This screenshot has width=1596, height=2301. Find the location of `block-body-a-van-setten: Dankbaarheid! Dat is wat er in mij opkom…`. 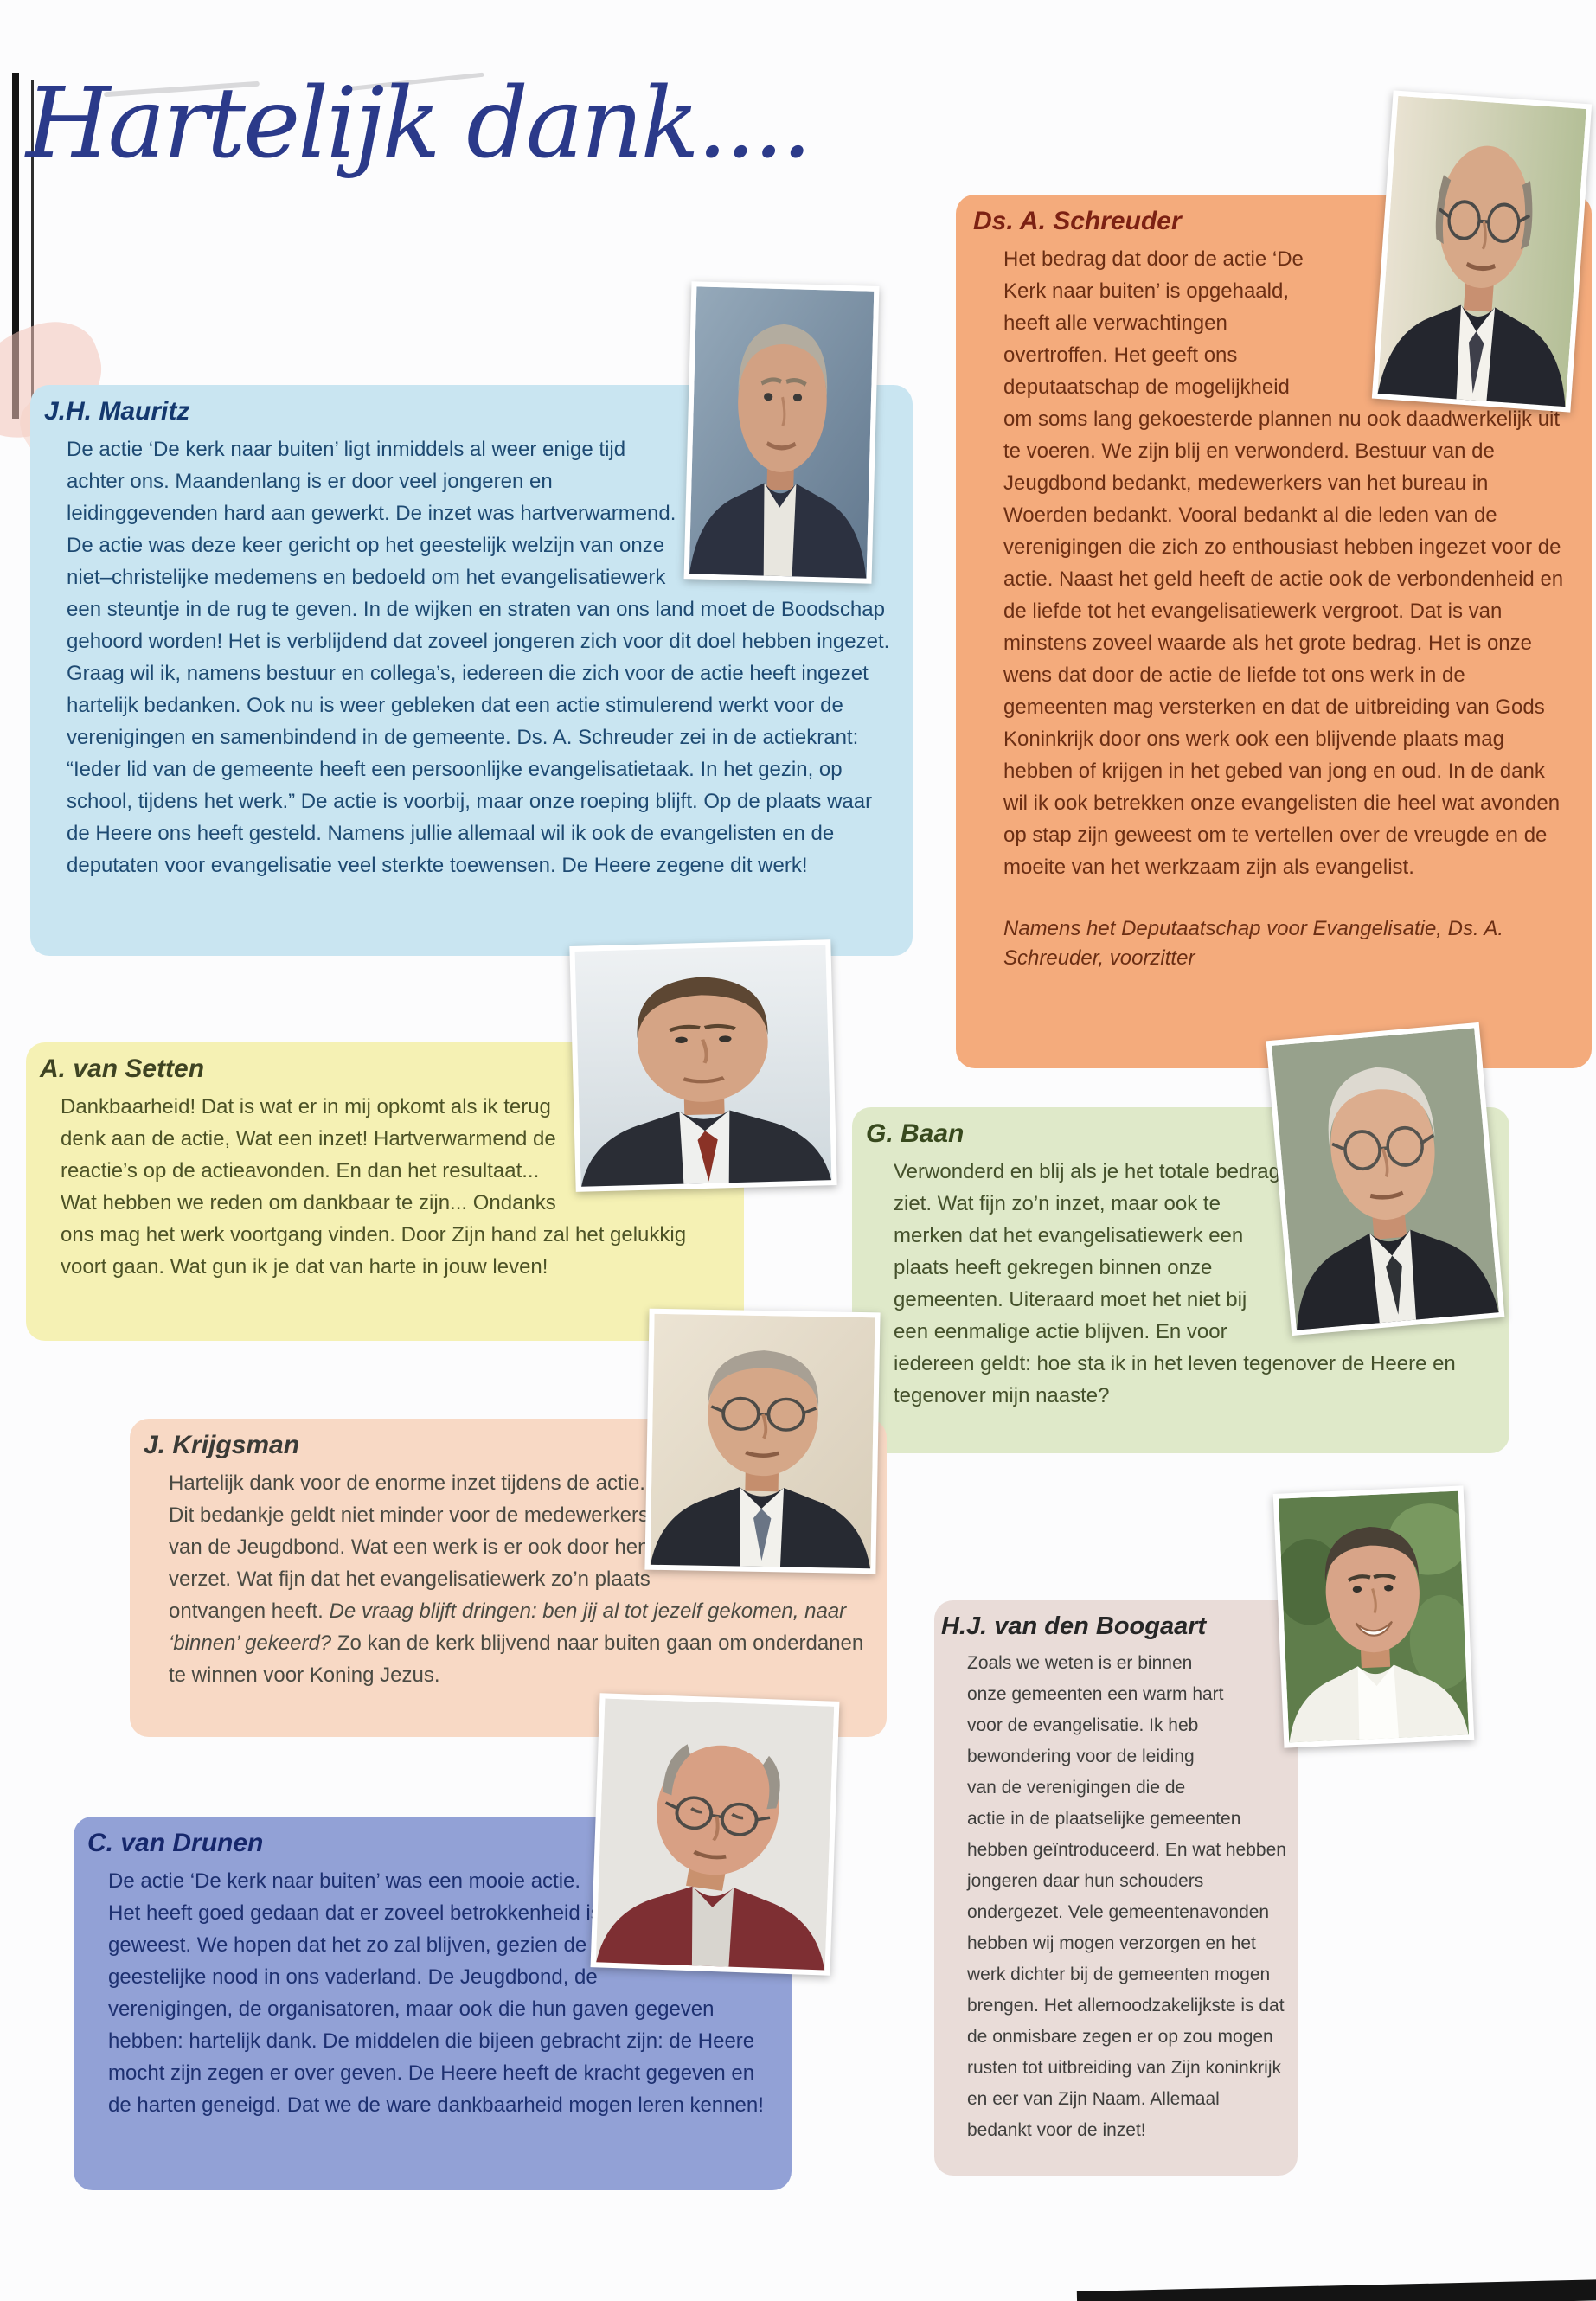

block-body-a-van-setten: Dankbaarheid! Dat is wat er in mij opkom… is located at coordinates (398, 1187).